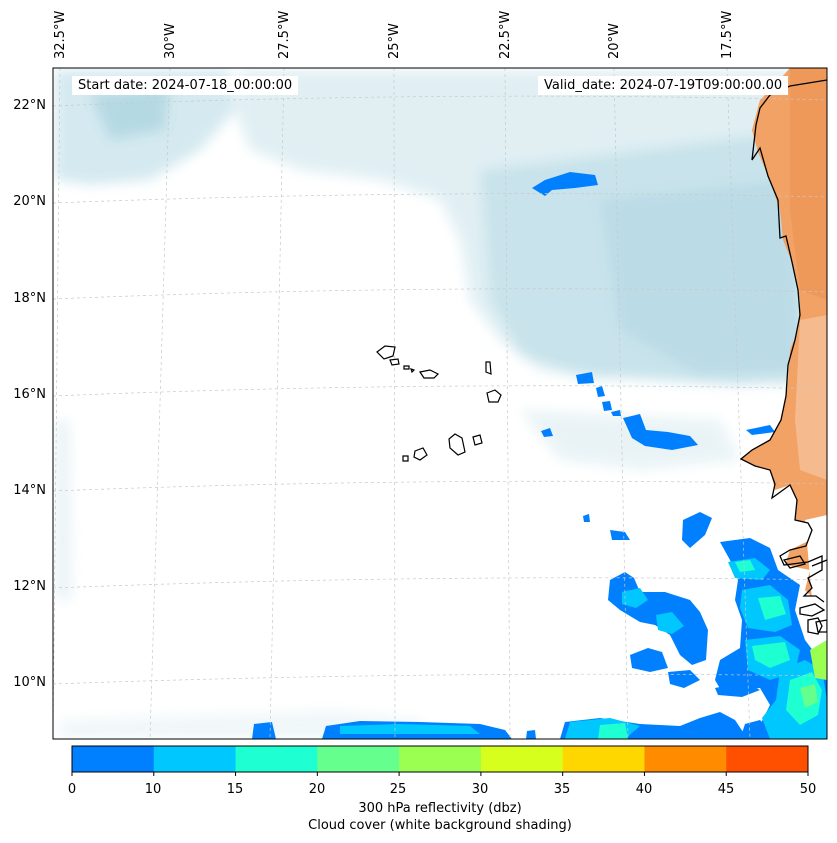  What do you see at coordinates (170, 41) in the screenshot?
I see `lon-label-30w: 30°W` at bounding box center [170, 41].